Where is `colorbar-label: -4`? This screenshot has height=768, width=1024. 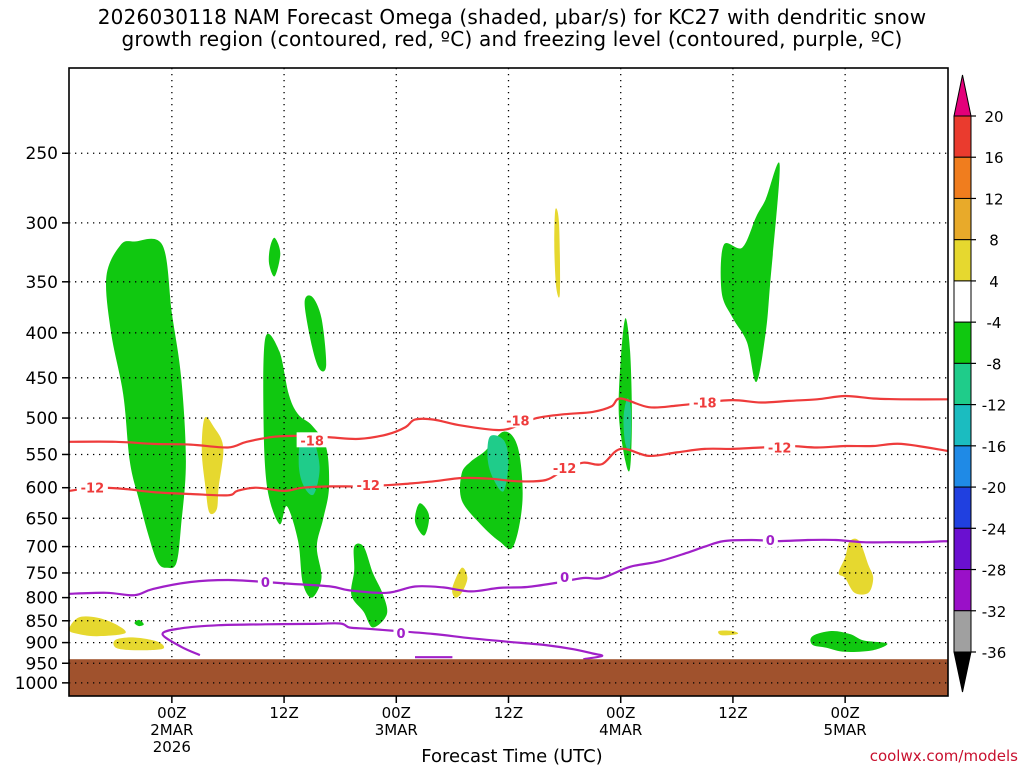 colorbar-label: -4 is located at coordinates (994, 323).